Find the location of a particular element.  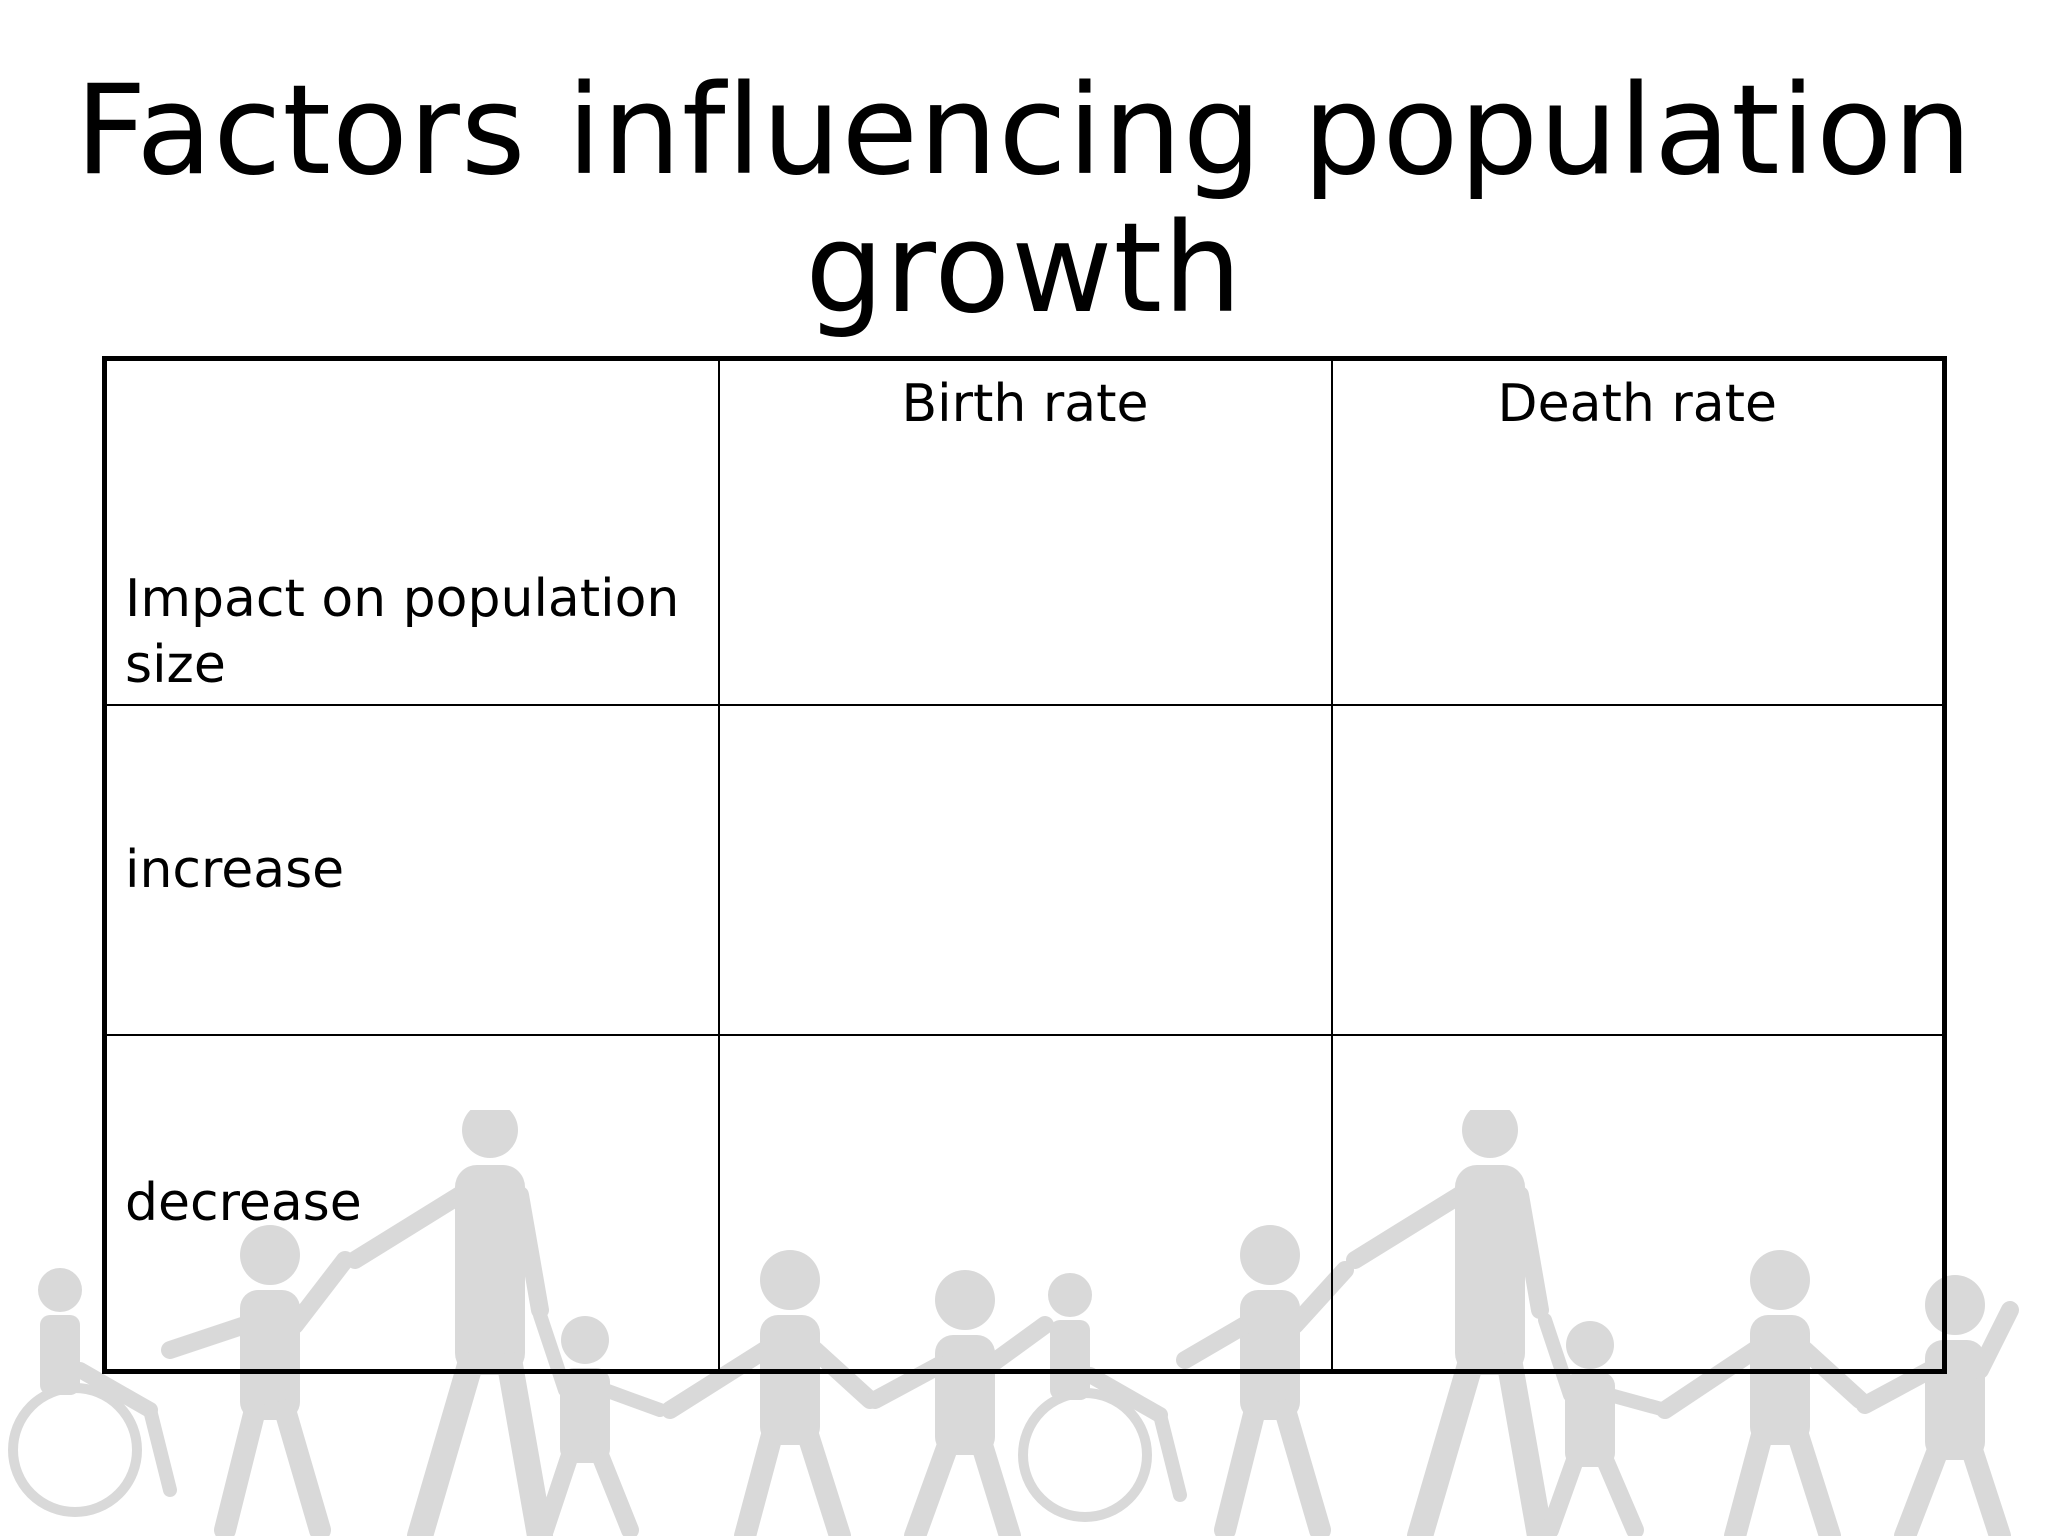

column-header-label: Birth rate is located at coordinates (1025, 404).